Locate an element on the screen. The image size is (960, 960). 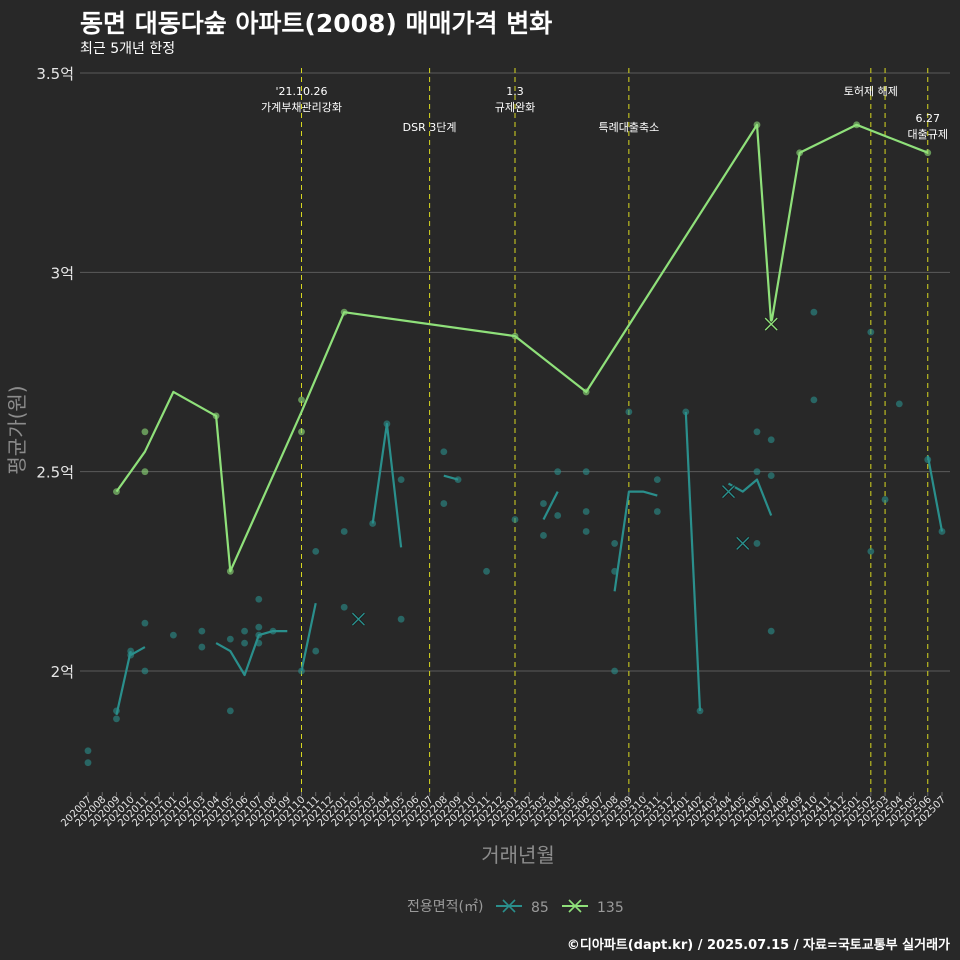
y-axis-ticks: 2억 2.5억 3억 3.5억 is located at coordinates (55, 373).